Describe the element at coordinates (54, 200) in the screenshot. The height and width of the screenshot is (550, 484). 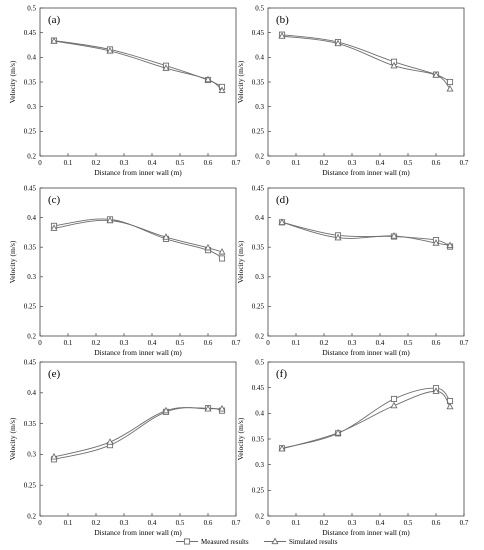
I see `panel-label: (c)` at that location.